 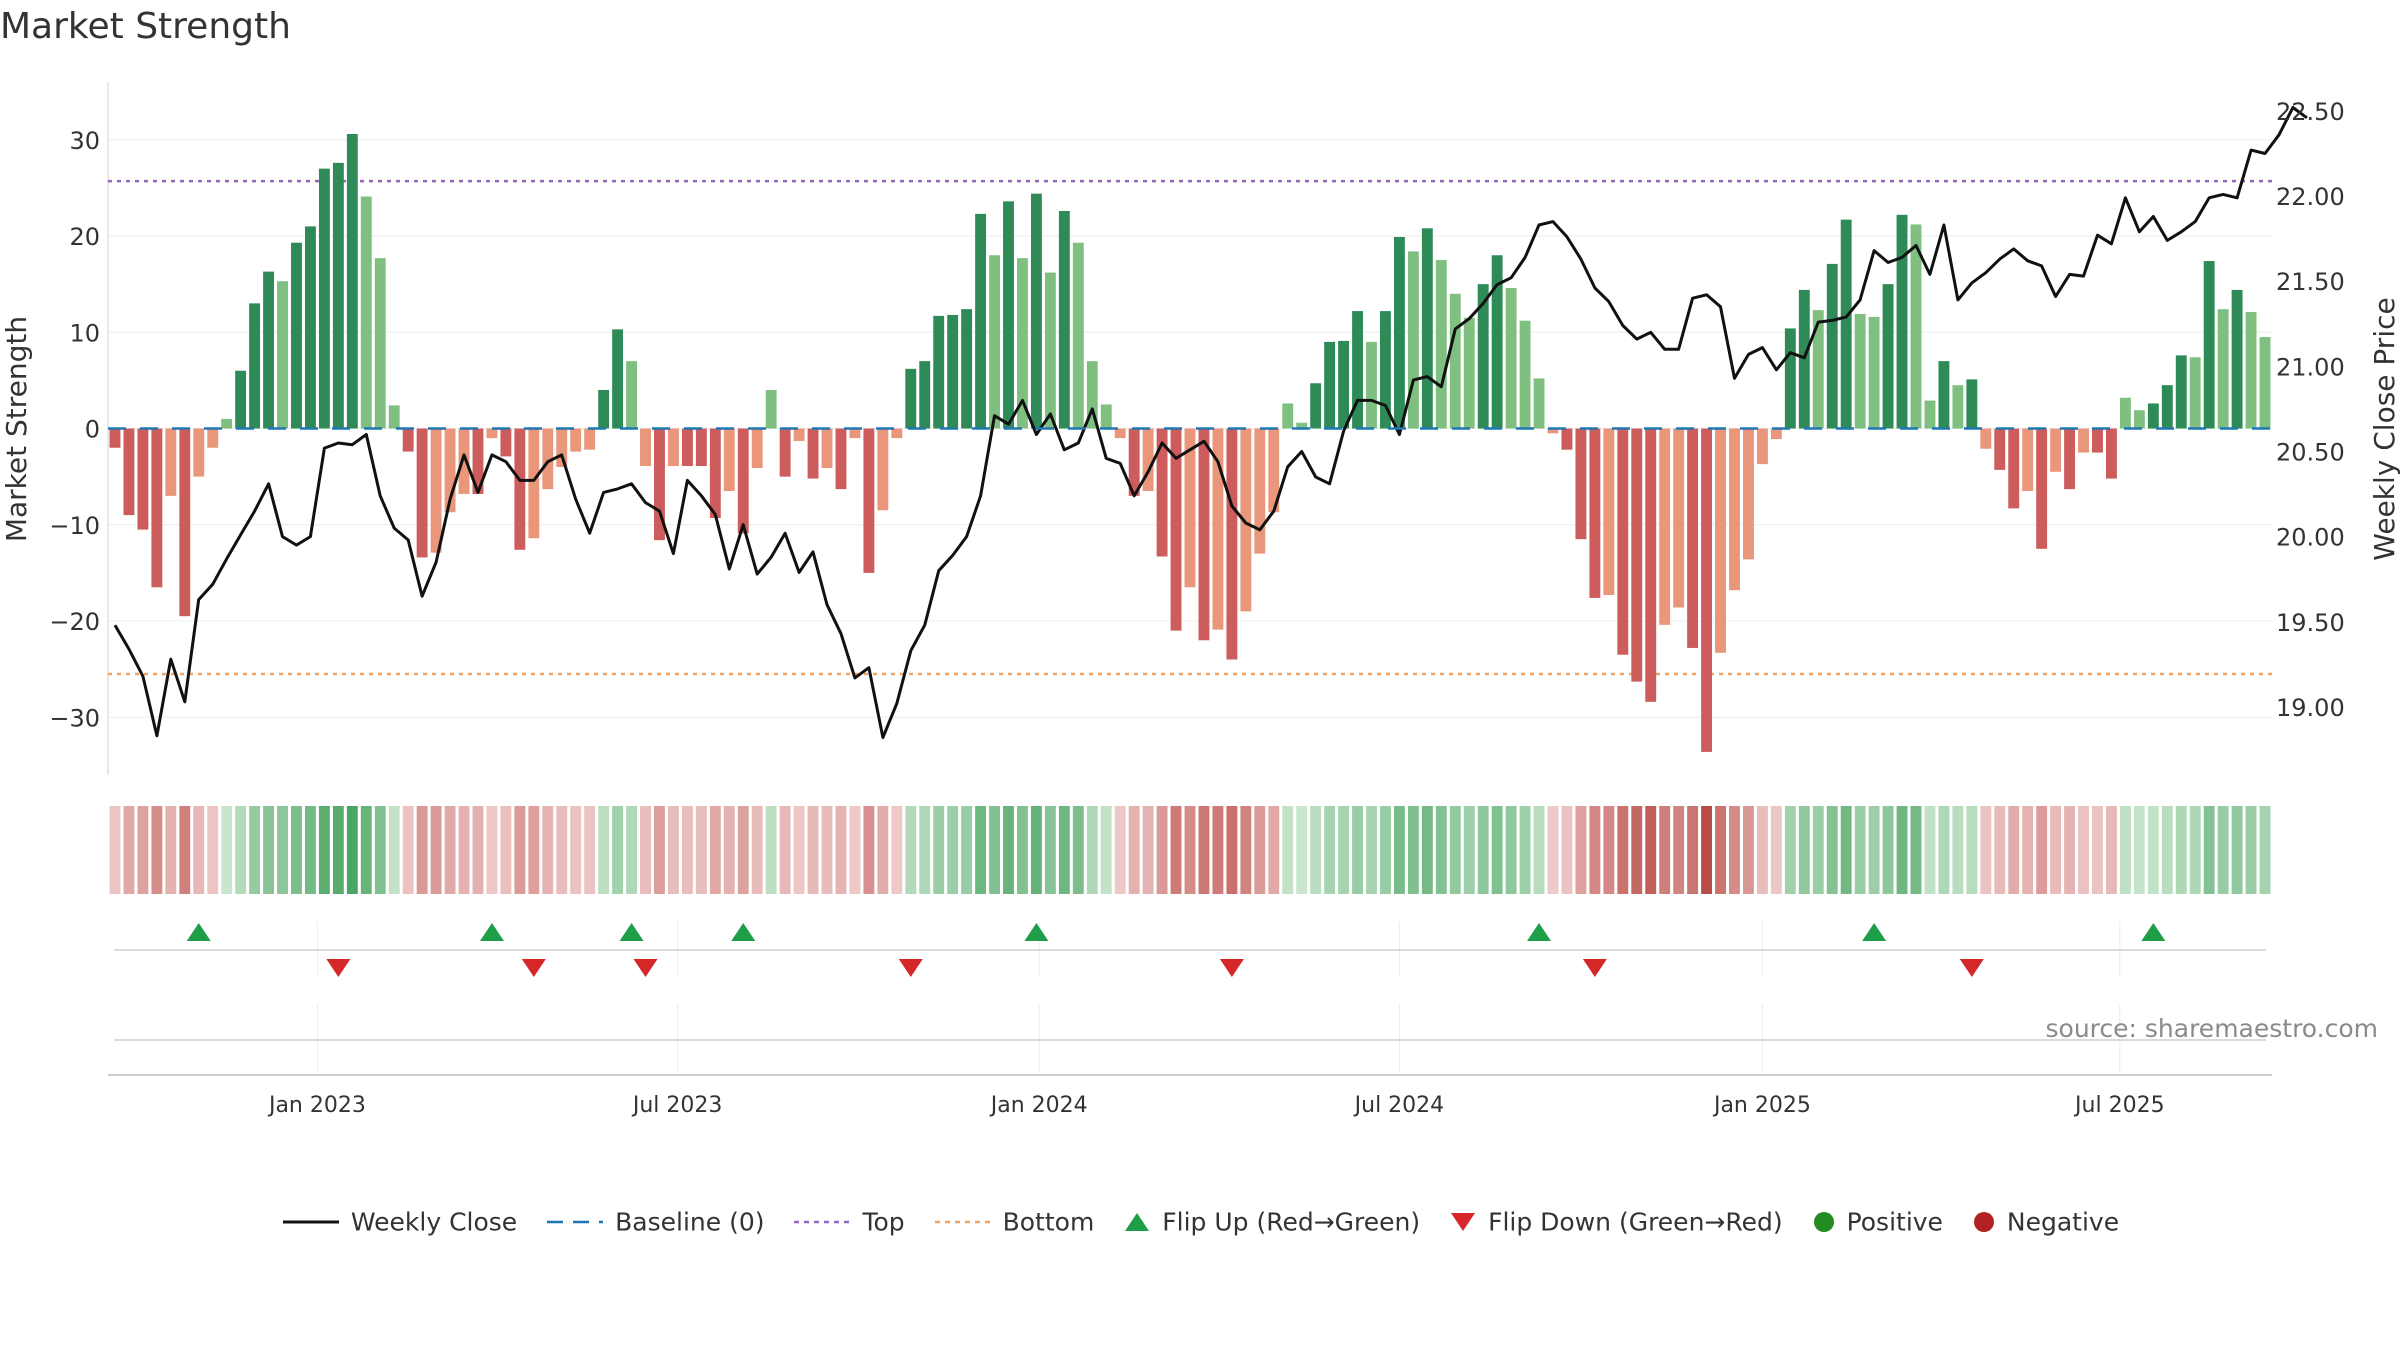 I want to click on legend-item-weekly-close: Weekly Close, so click(x=399, y=1221).